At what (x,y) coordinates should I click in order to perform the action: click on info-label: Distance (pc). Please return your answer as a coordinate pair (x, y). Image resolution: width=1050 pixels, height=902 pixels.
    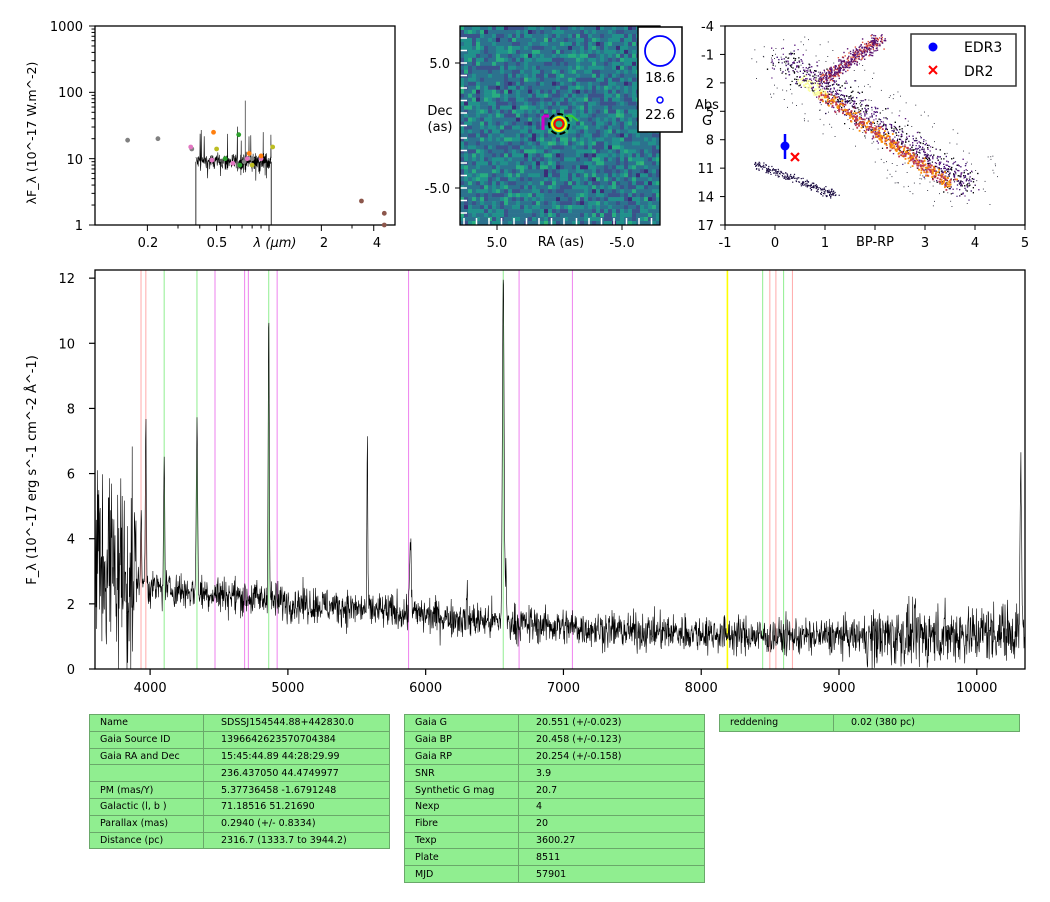
    Looking at the image, I should click on (146, 840).